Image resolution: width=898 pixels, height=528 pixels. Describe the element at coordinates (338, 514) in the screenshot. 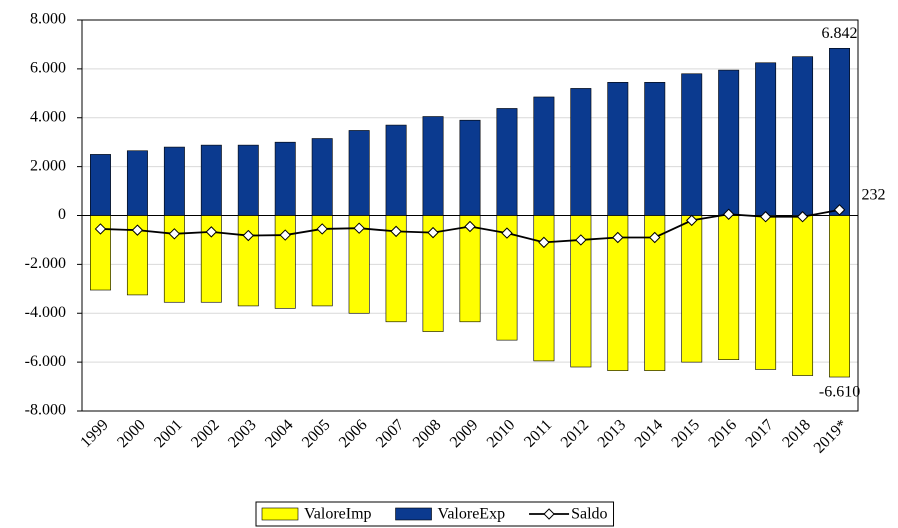

I see `legend-label: ValoreImp` at that location.